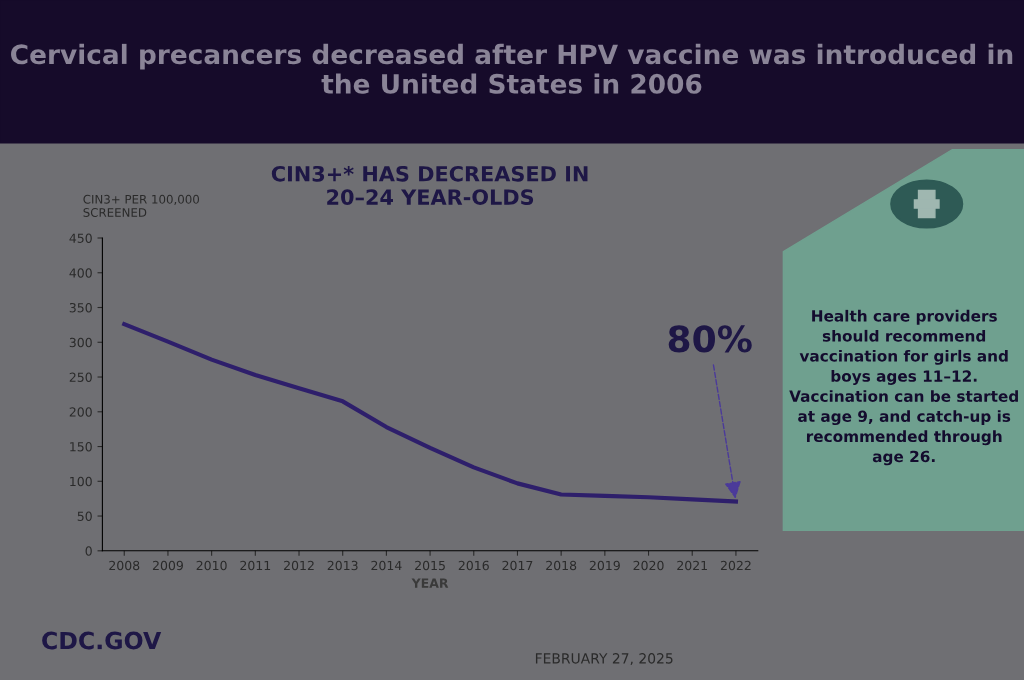 Image resolution: width=1024 pixels, height=680 pixels. Describe the element at coordinates (80, 238) in the screenshot. I see `y-tick-label: 450` at that location.